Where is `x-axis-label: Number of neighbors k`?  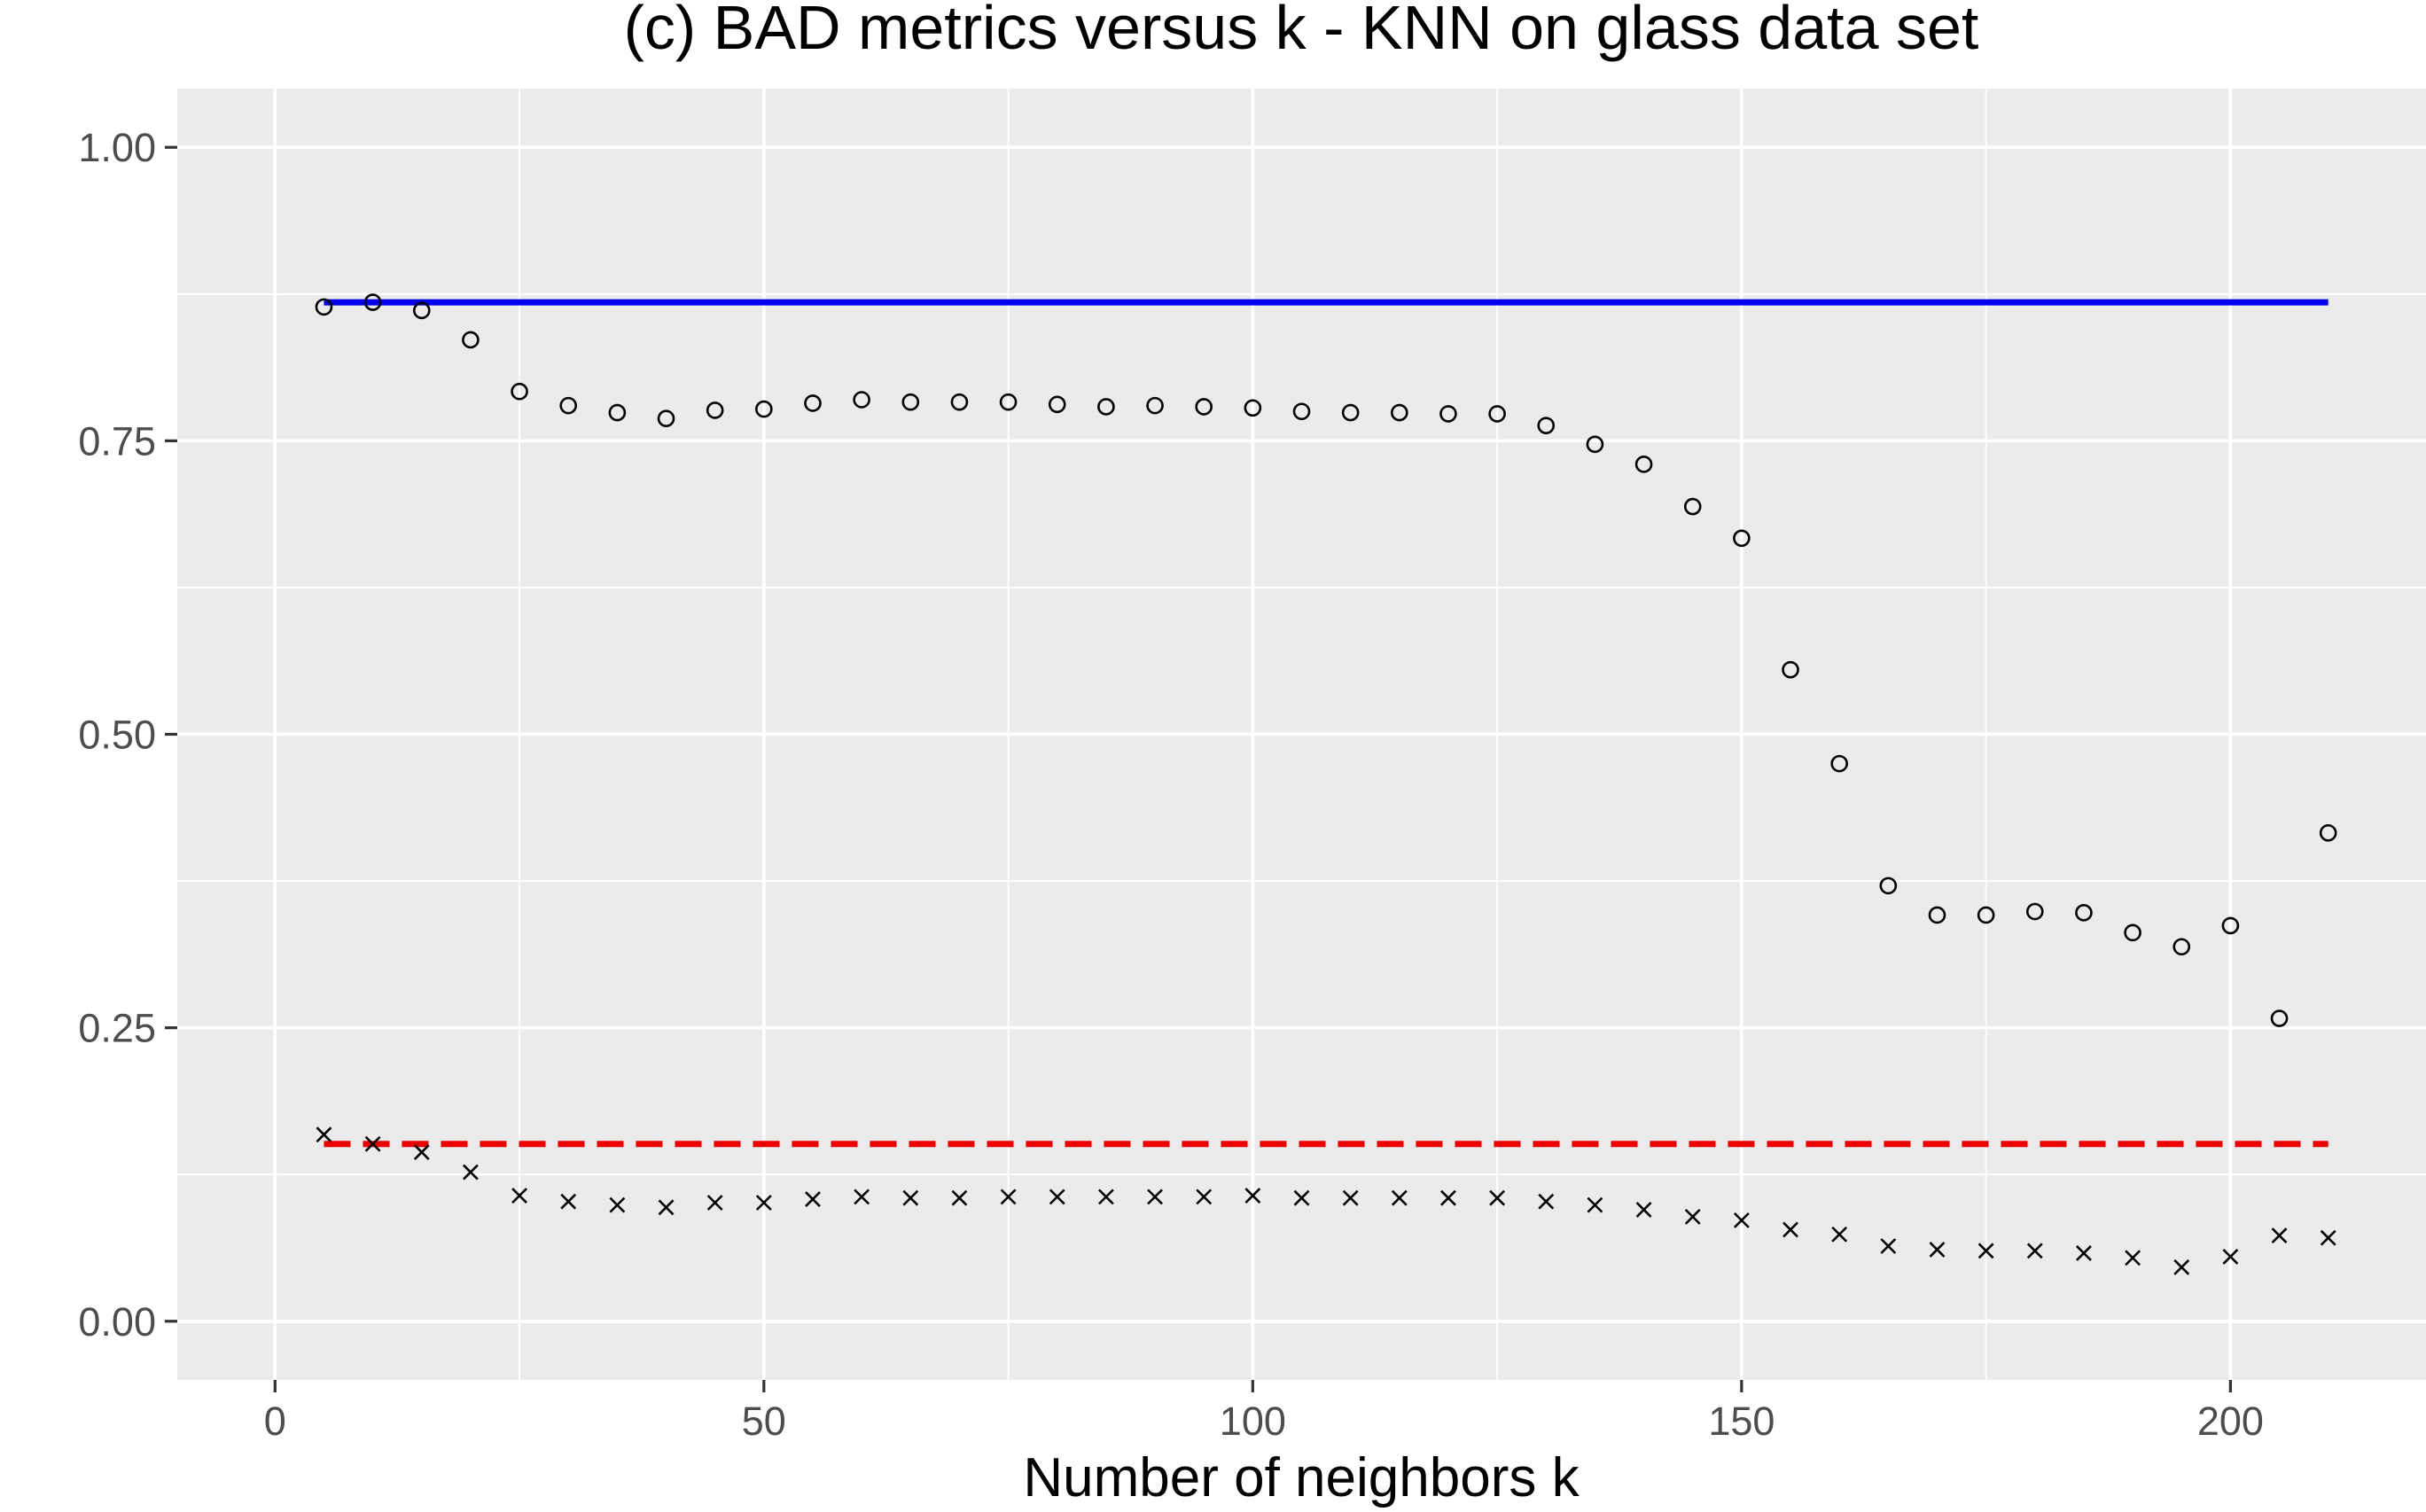
x-axis-label: Number of neighbors k is located at coordinates (1301, 1477).